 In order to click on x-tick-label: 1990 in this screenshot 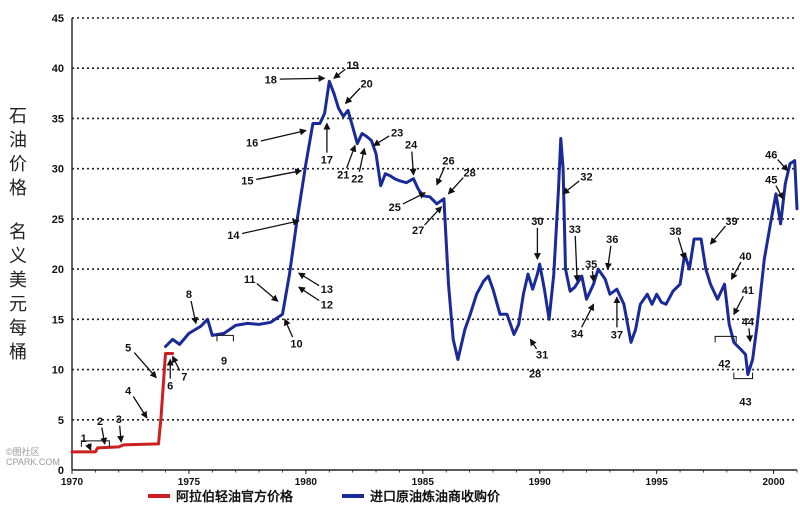, I will do `click(540, 482)`.